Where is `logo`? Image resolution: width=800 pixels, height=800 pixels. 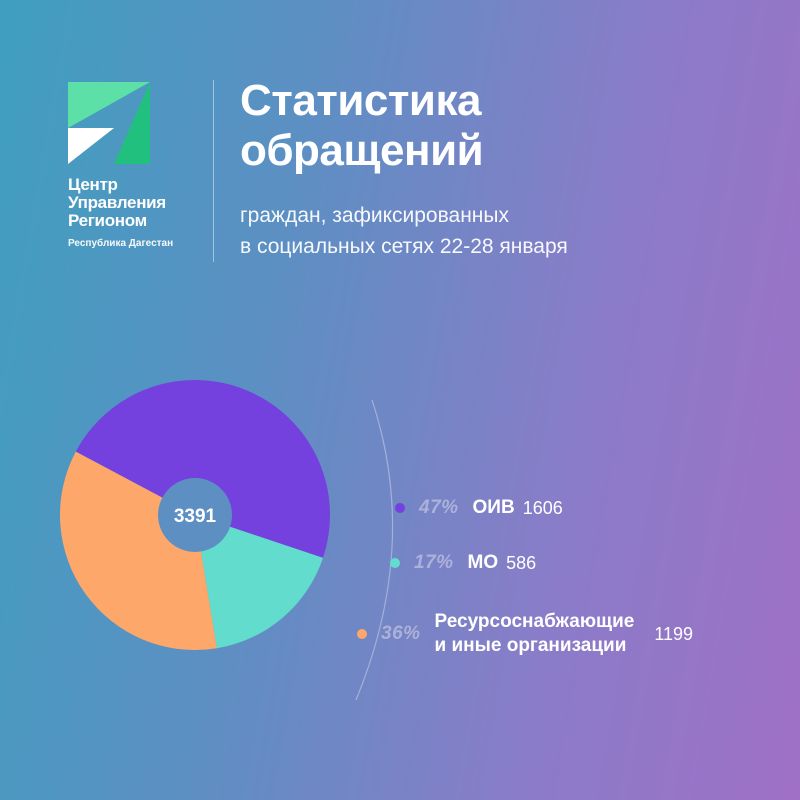 logo is located at coordinates (143, 123).